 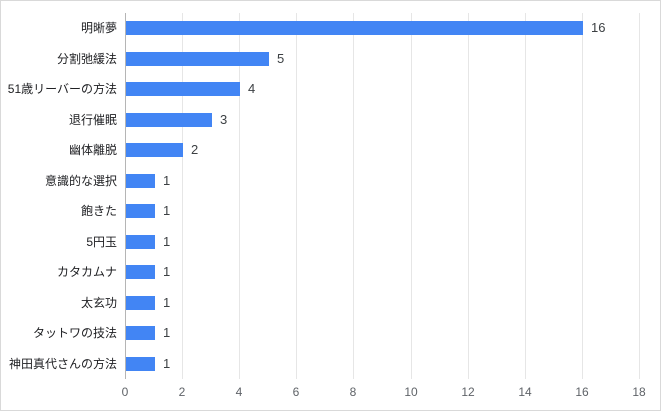 I want to click on value-label: 3, so click(x=224, y=119).